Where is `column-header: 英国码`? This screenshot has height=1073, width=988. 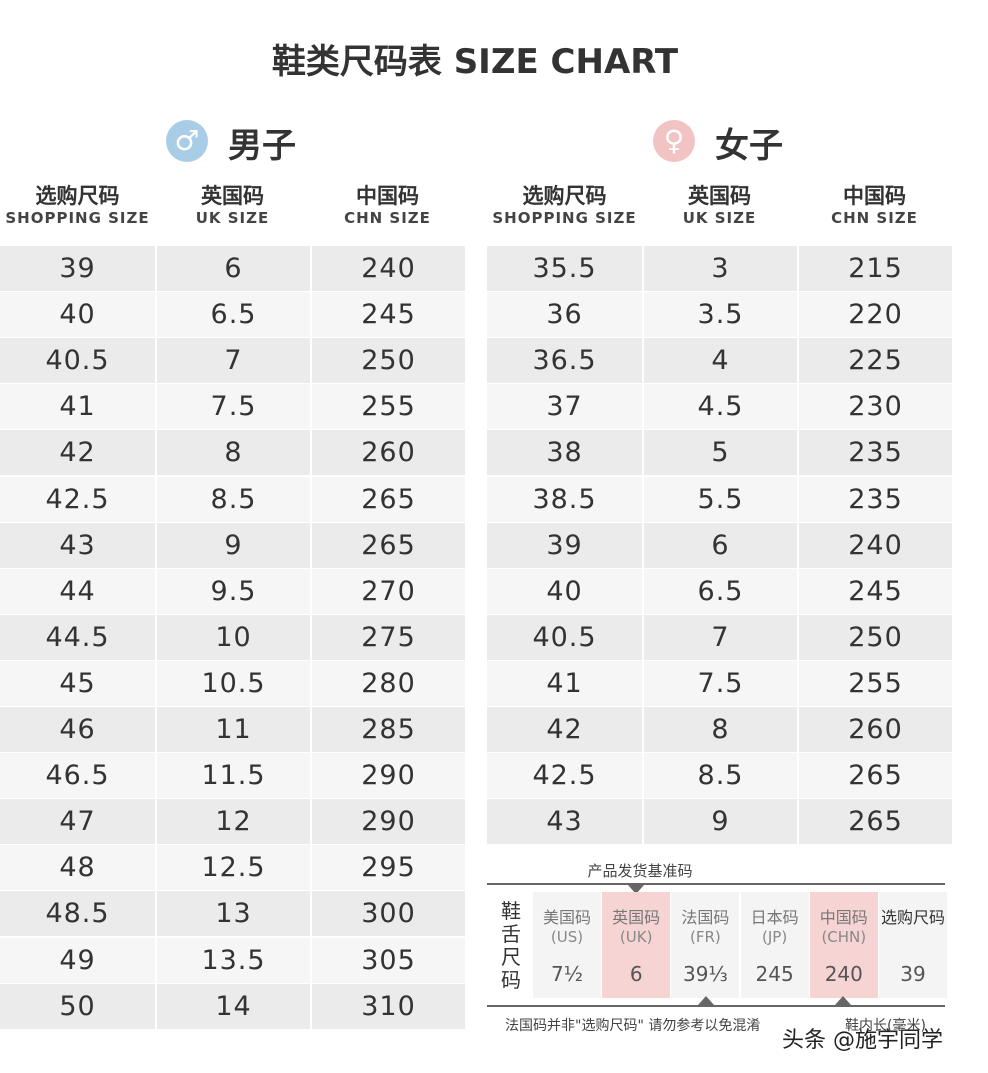 column-header: 英国码 is located at coordinates (232, 196).